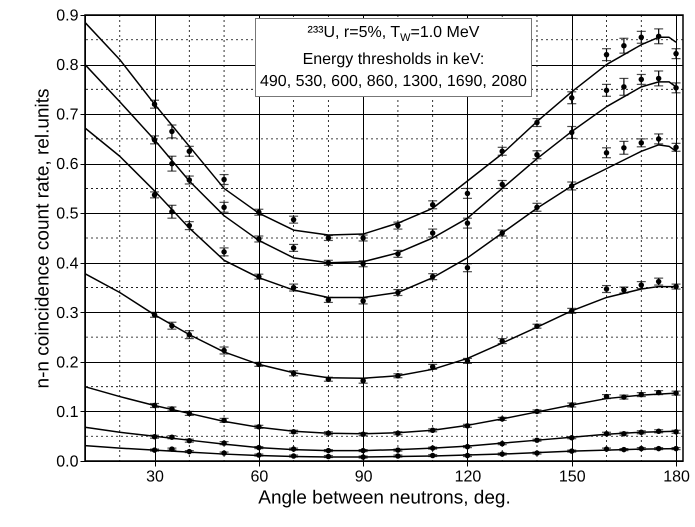  Describe the element at coordinates (384, 498) in the screenshot. I see `x-axis-title: Angle between neutrons, deg.` at that location.